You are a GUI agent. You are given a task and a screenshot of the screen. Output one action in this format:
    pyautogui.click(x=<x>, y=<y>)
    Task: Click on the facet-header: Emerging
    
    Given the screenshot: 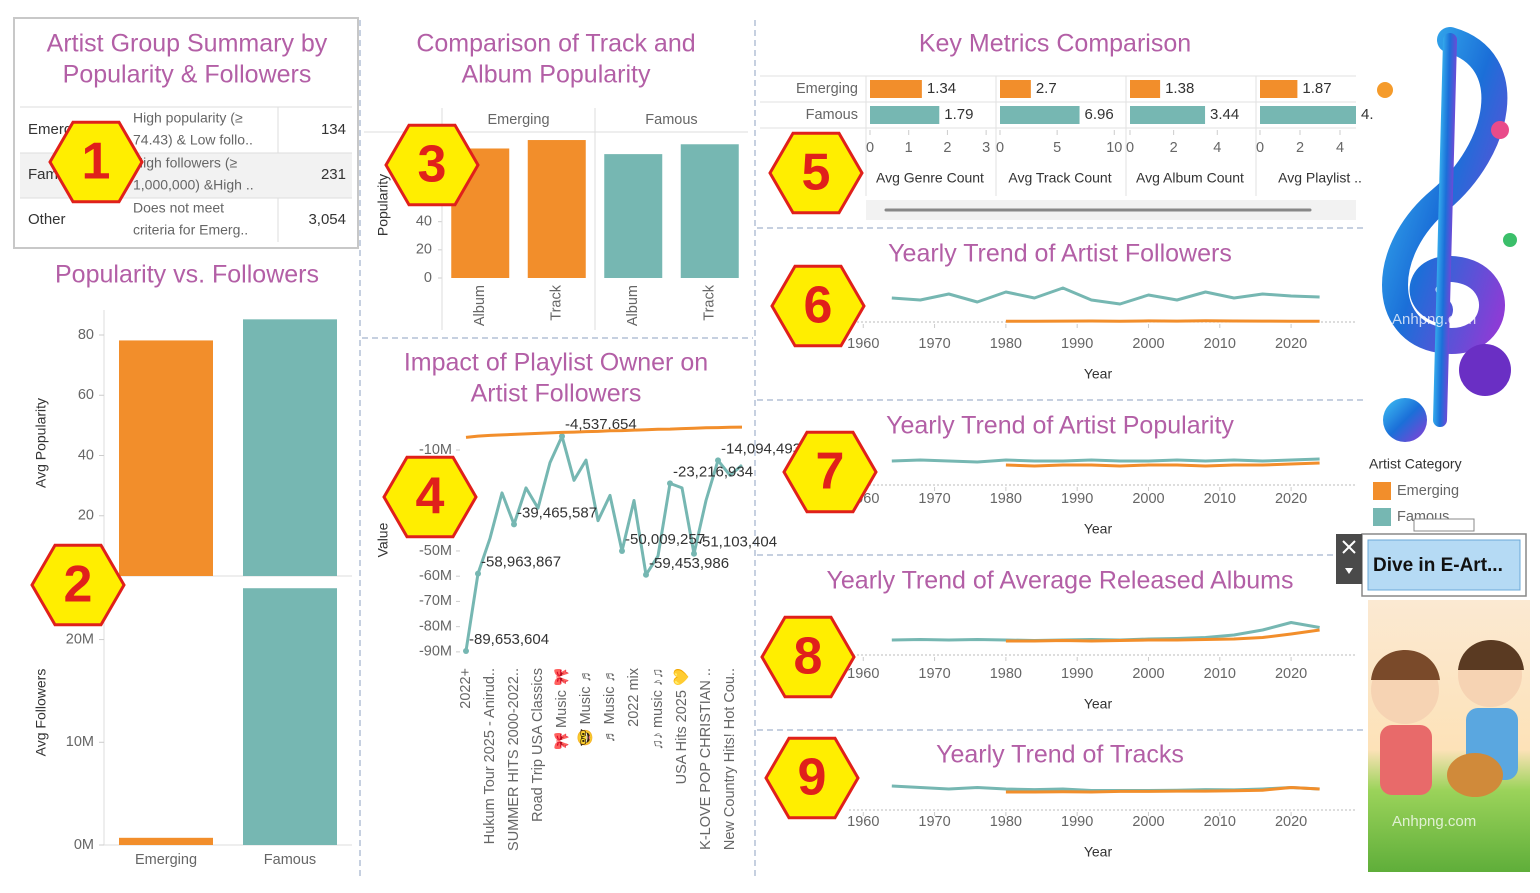 What is the action you would take?
    pyautogui.click(x=518, y=120)
    